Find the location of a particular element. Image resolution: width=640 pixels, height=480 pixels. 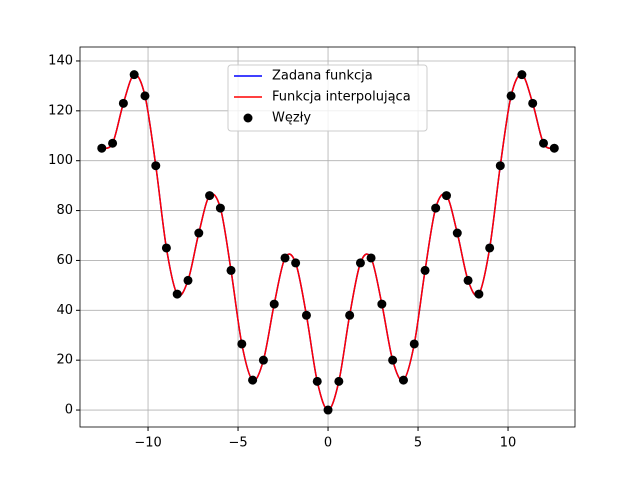

x-tick-label: 10 is located at coordinates (508, 443).